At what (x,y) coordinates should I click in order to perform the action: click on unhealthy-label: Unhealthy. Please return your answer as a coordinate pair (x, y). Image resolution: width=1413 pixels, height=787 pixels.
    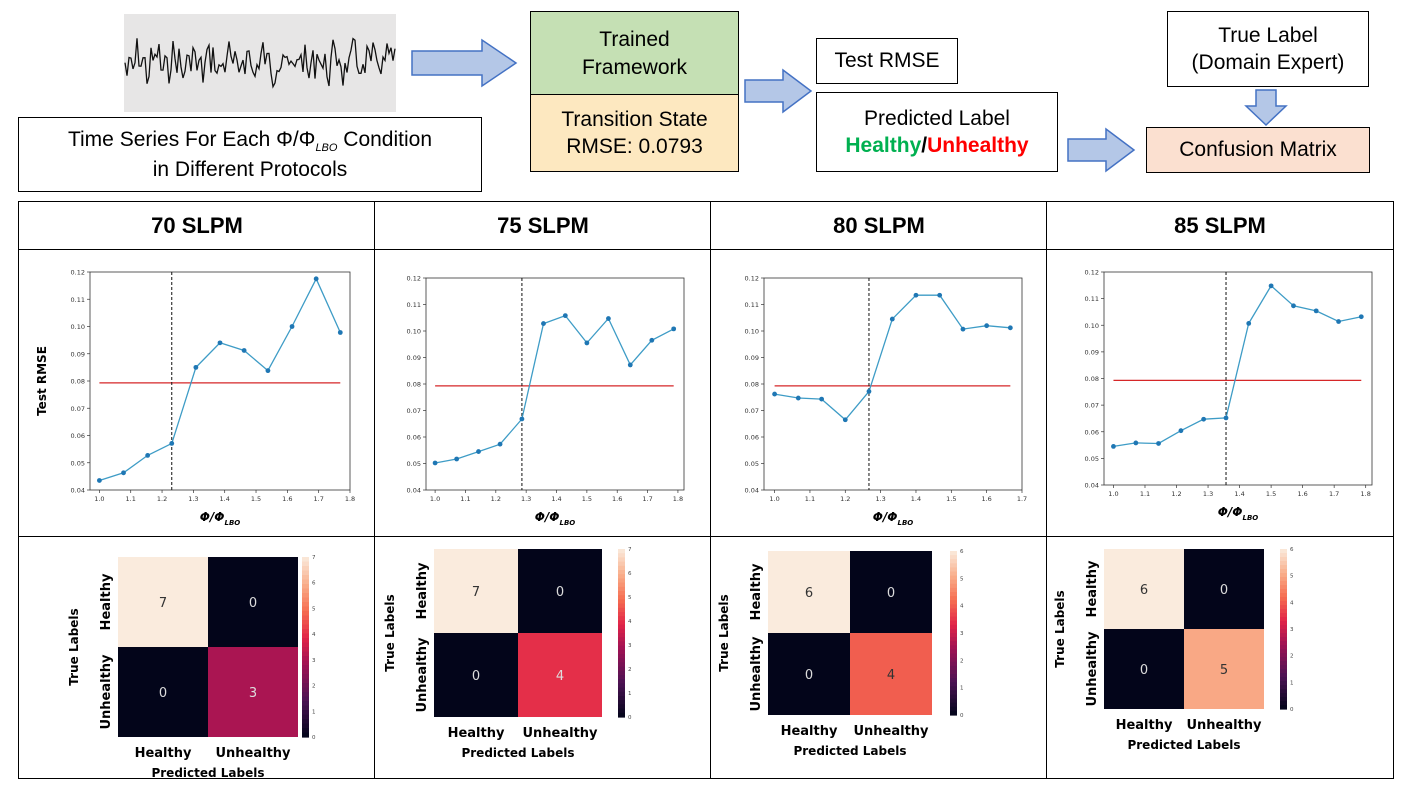
    Looking at the image, I should click on (978, 145).